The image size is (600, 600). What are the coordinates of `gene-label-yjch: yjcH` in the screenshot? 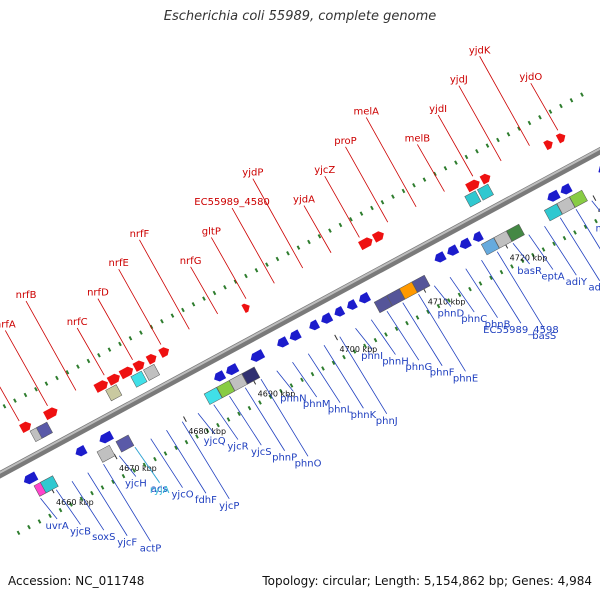 It's located at (136, 484).